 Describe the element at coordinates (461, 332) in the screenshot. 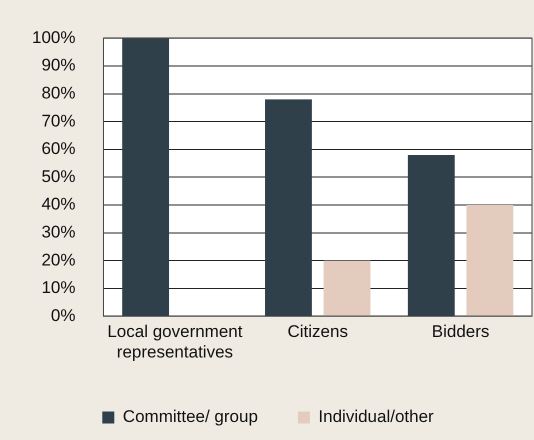

I see `x-tick-label: Bidders` at that location.